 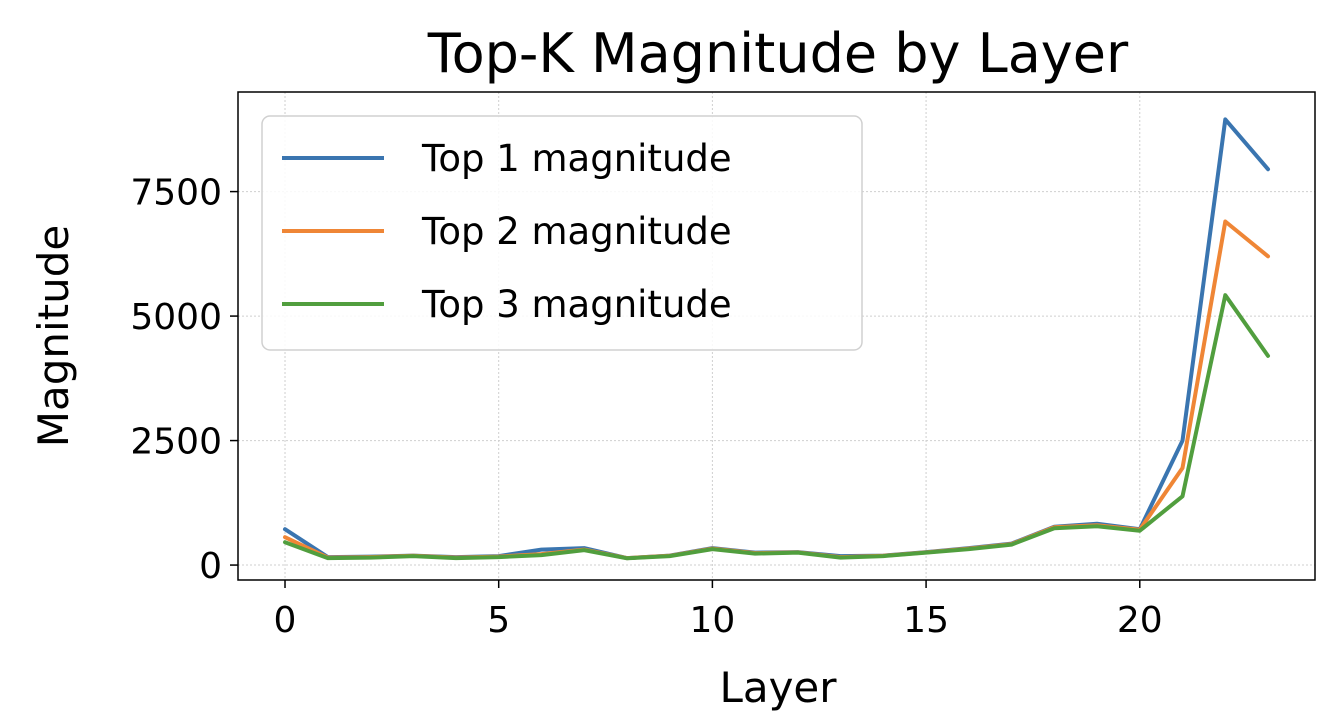 What do you see at coordinates (1140, 620) in the screenshot?
I see `x-tick-label: 20` at bounding box center [1140, 620].